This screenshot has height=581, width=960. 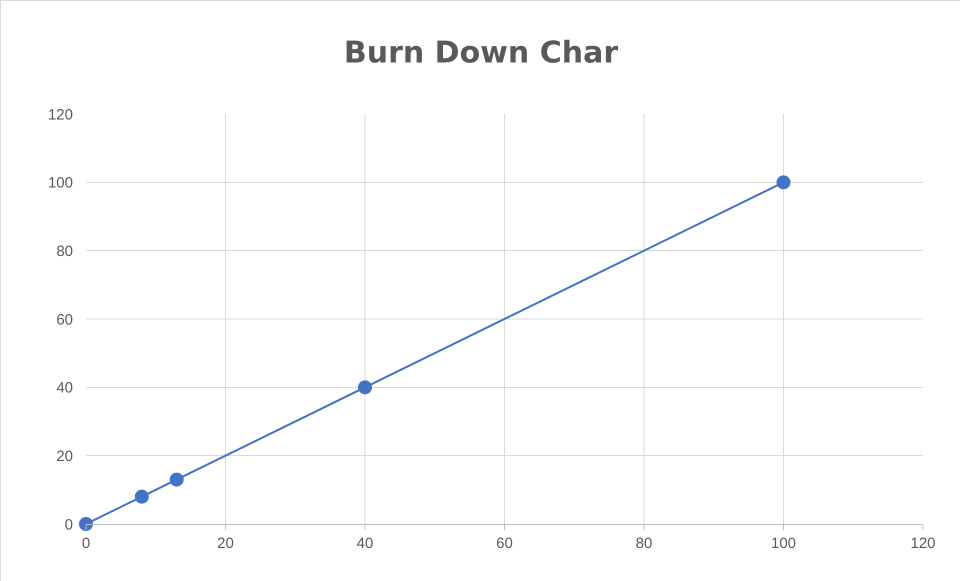 What do you see at coordinates (60, 115) in the screenshot?
I see `y-tick-label: 120` at bounding box center [60, 115].